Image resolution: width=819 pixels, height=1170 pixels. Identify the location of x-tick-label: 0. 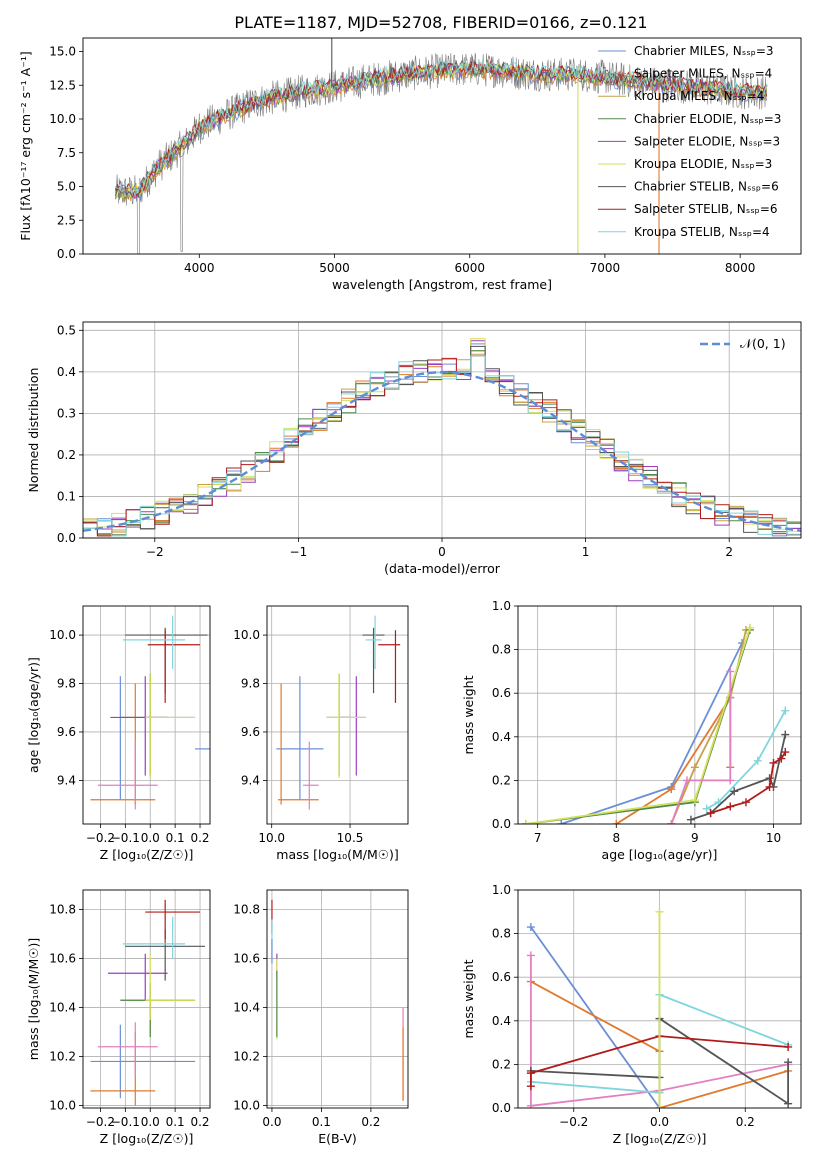
(442, 552).